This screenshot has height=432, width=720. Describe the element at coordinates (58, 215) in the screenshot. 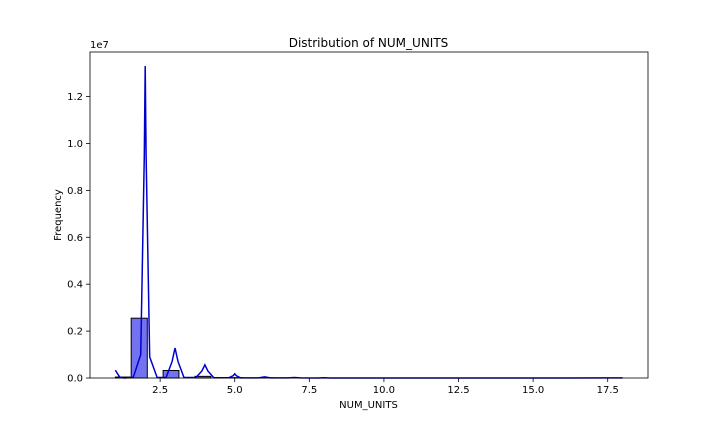

I see `y-axis-label: Frequency` at that location.